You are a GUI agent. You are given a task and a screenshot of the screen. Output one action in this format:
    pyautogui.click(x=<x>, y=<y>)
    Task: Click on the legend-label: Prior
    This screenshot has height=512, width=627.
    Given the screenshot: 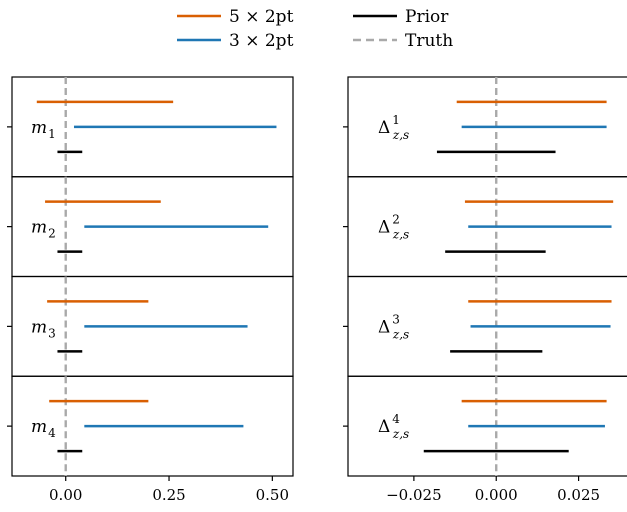 What is the action you would take?
    pyautogui.click(x=427, y=17)
    